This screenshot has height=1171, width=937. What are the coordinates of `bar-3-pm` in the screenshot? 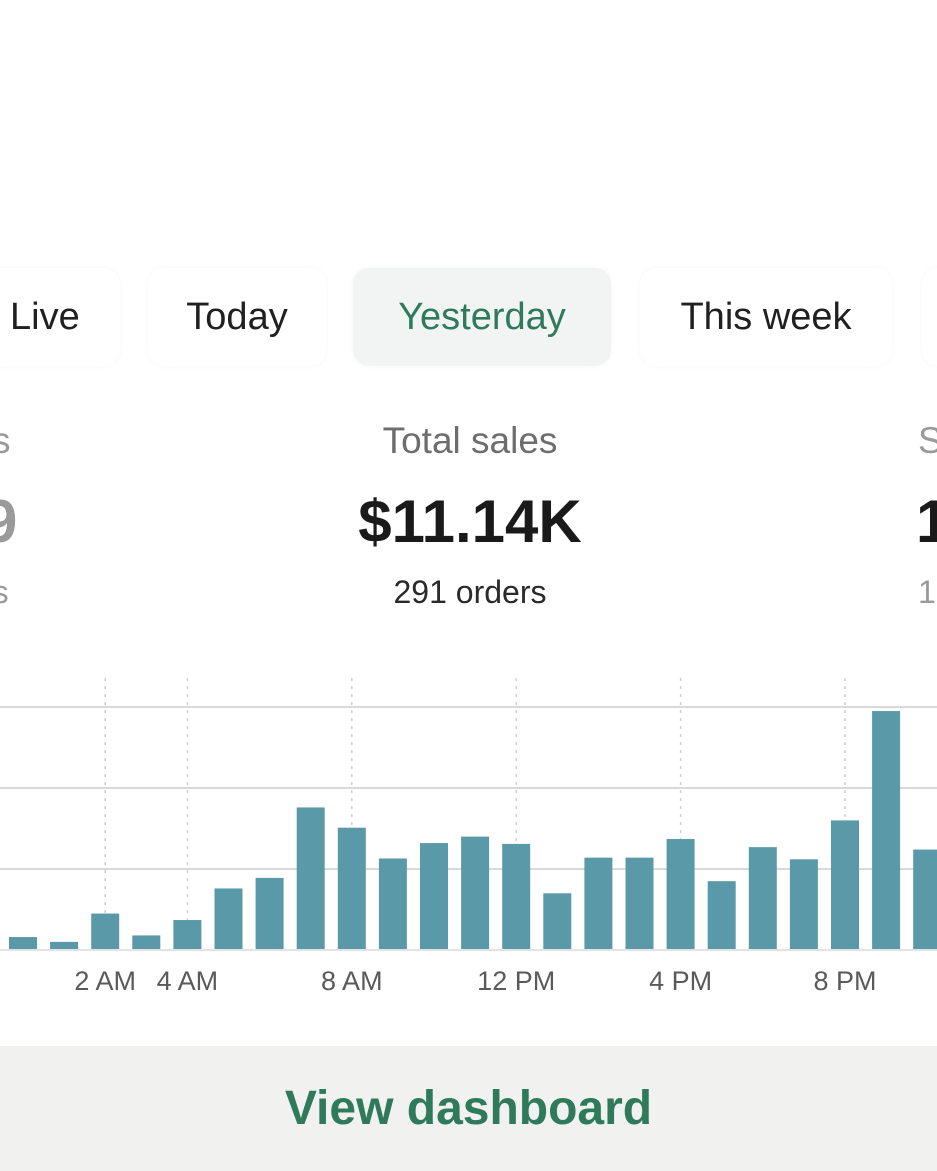 It's located at (639, 903).